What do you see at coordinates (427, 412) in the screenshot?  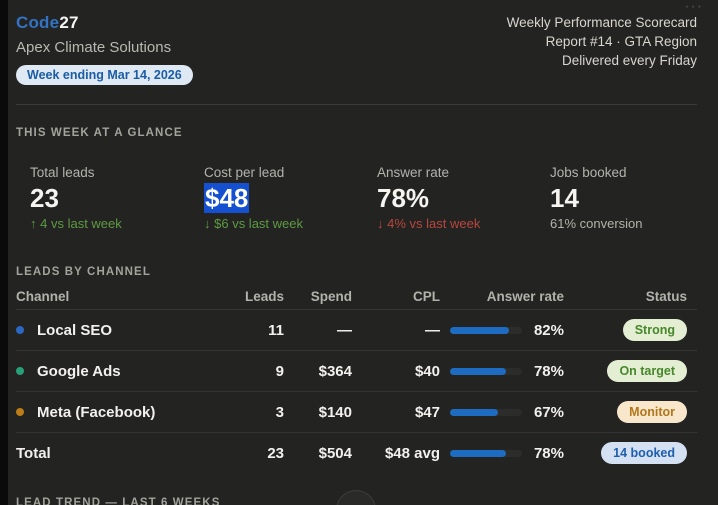 I see `cpl-cell: $47` at bounding box center [427, 412].